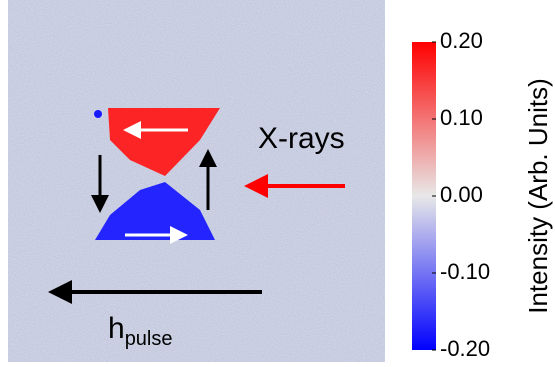 The image size is (555, 367). I want to click on field-label: hpulse, so click(140, 331).